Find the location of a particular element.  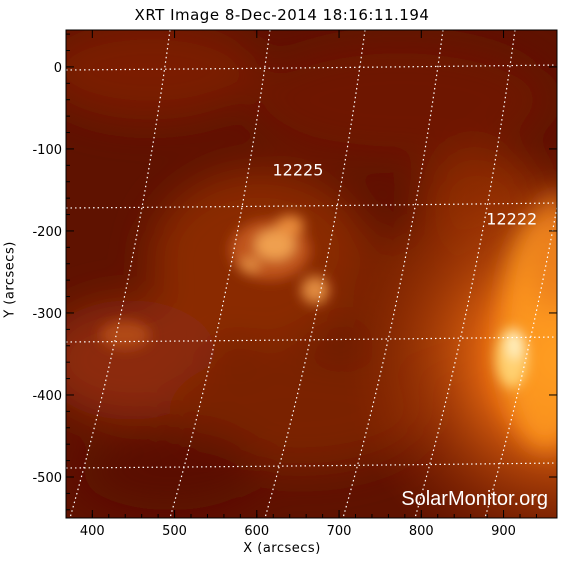

y-tick-label: -300 is located at coordinates (47, 314).